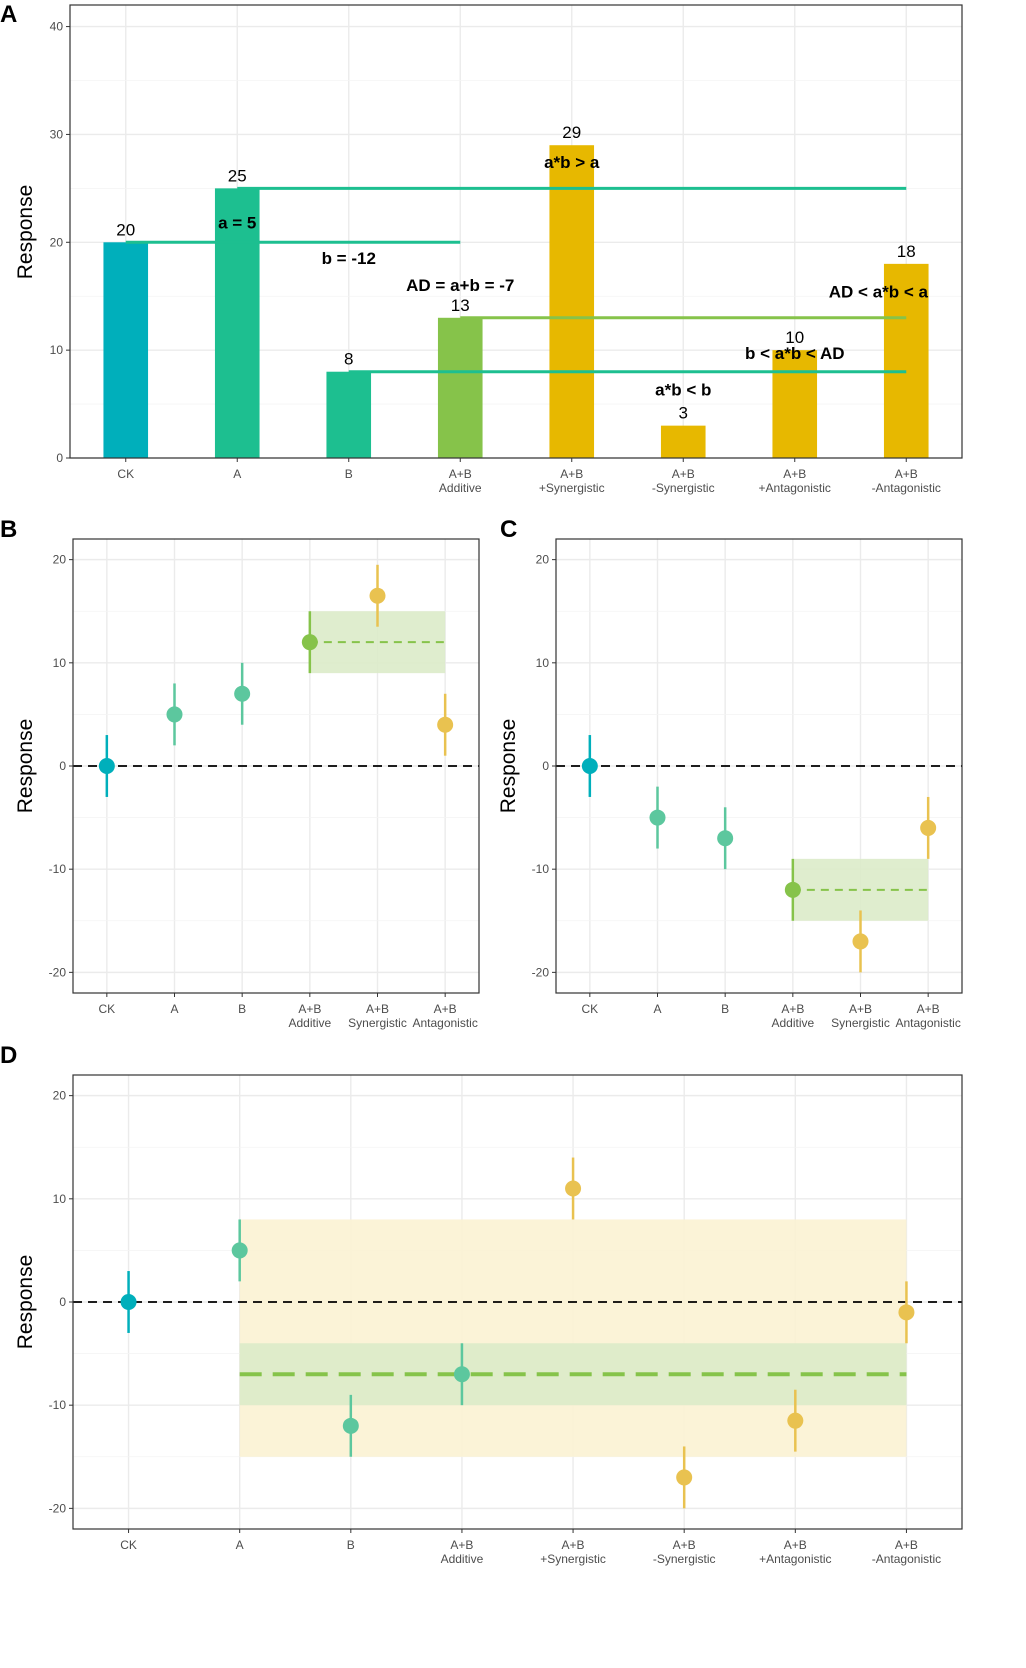 Image resolution: width=1026 pixels, height=1668 pixels. I want to click on x-tick-label: A+B -Synergistic, so click(684, 1552).